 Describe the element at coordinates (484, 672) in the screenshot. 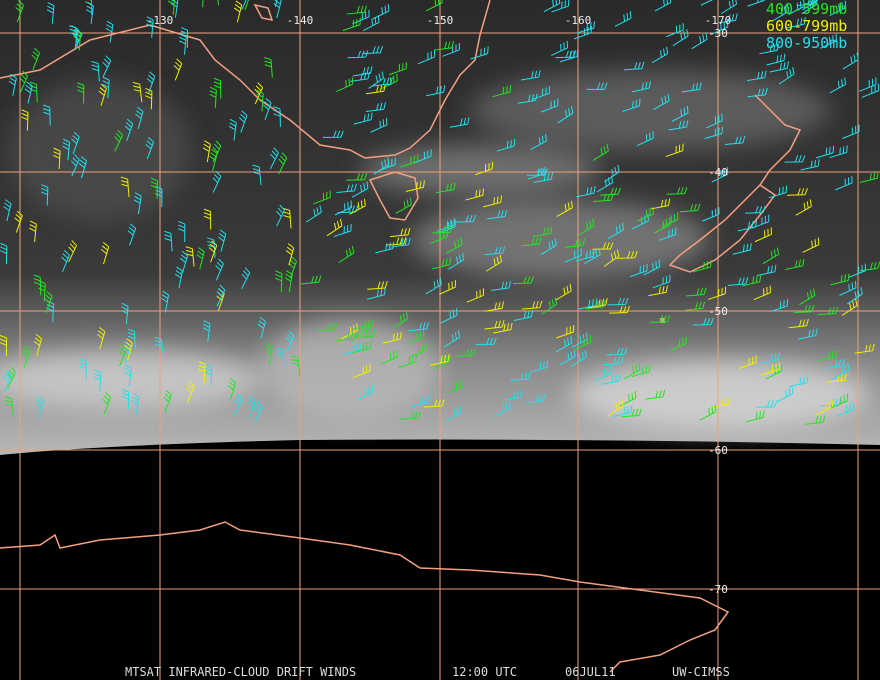

I see `footer-text: 12:00 UTC` at that location.